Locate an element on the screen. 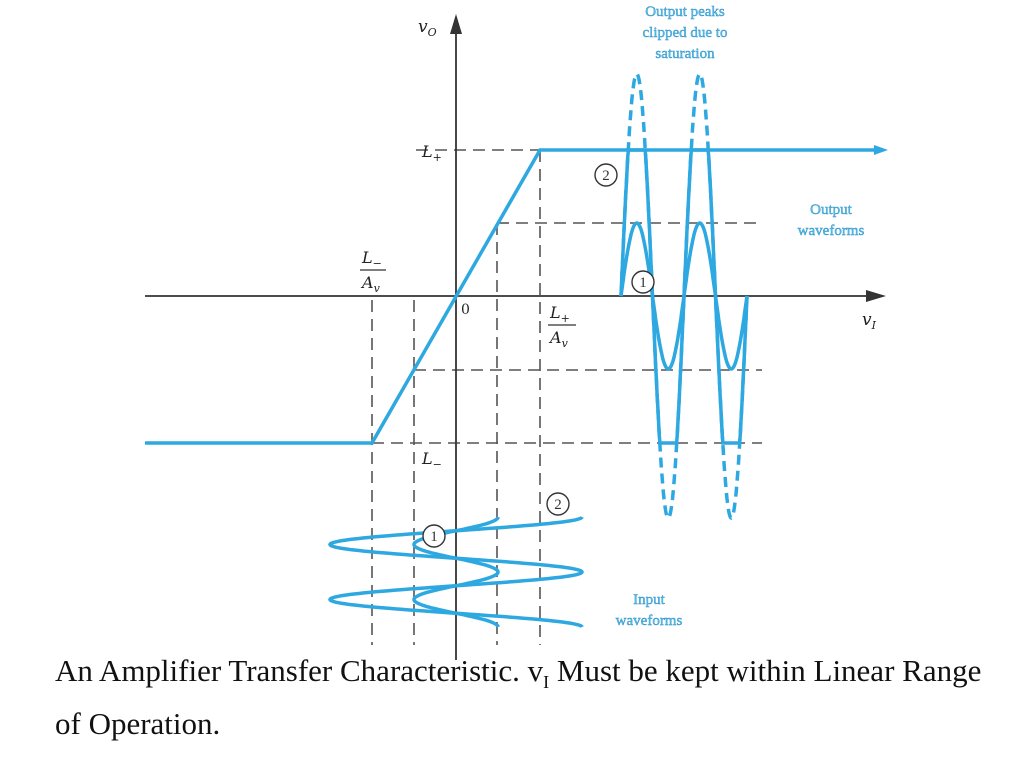  x-axis-label: vI is located at coordinates (869, 321).